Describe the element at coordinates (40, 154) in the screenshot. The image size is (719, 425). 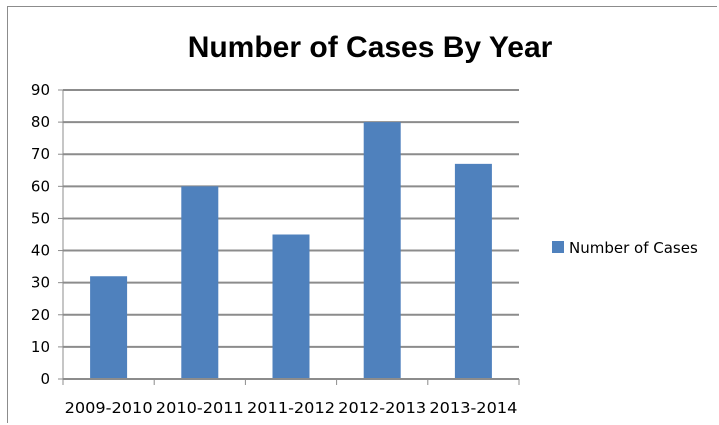
I see `y-tick-label: 70` at that location.